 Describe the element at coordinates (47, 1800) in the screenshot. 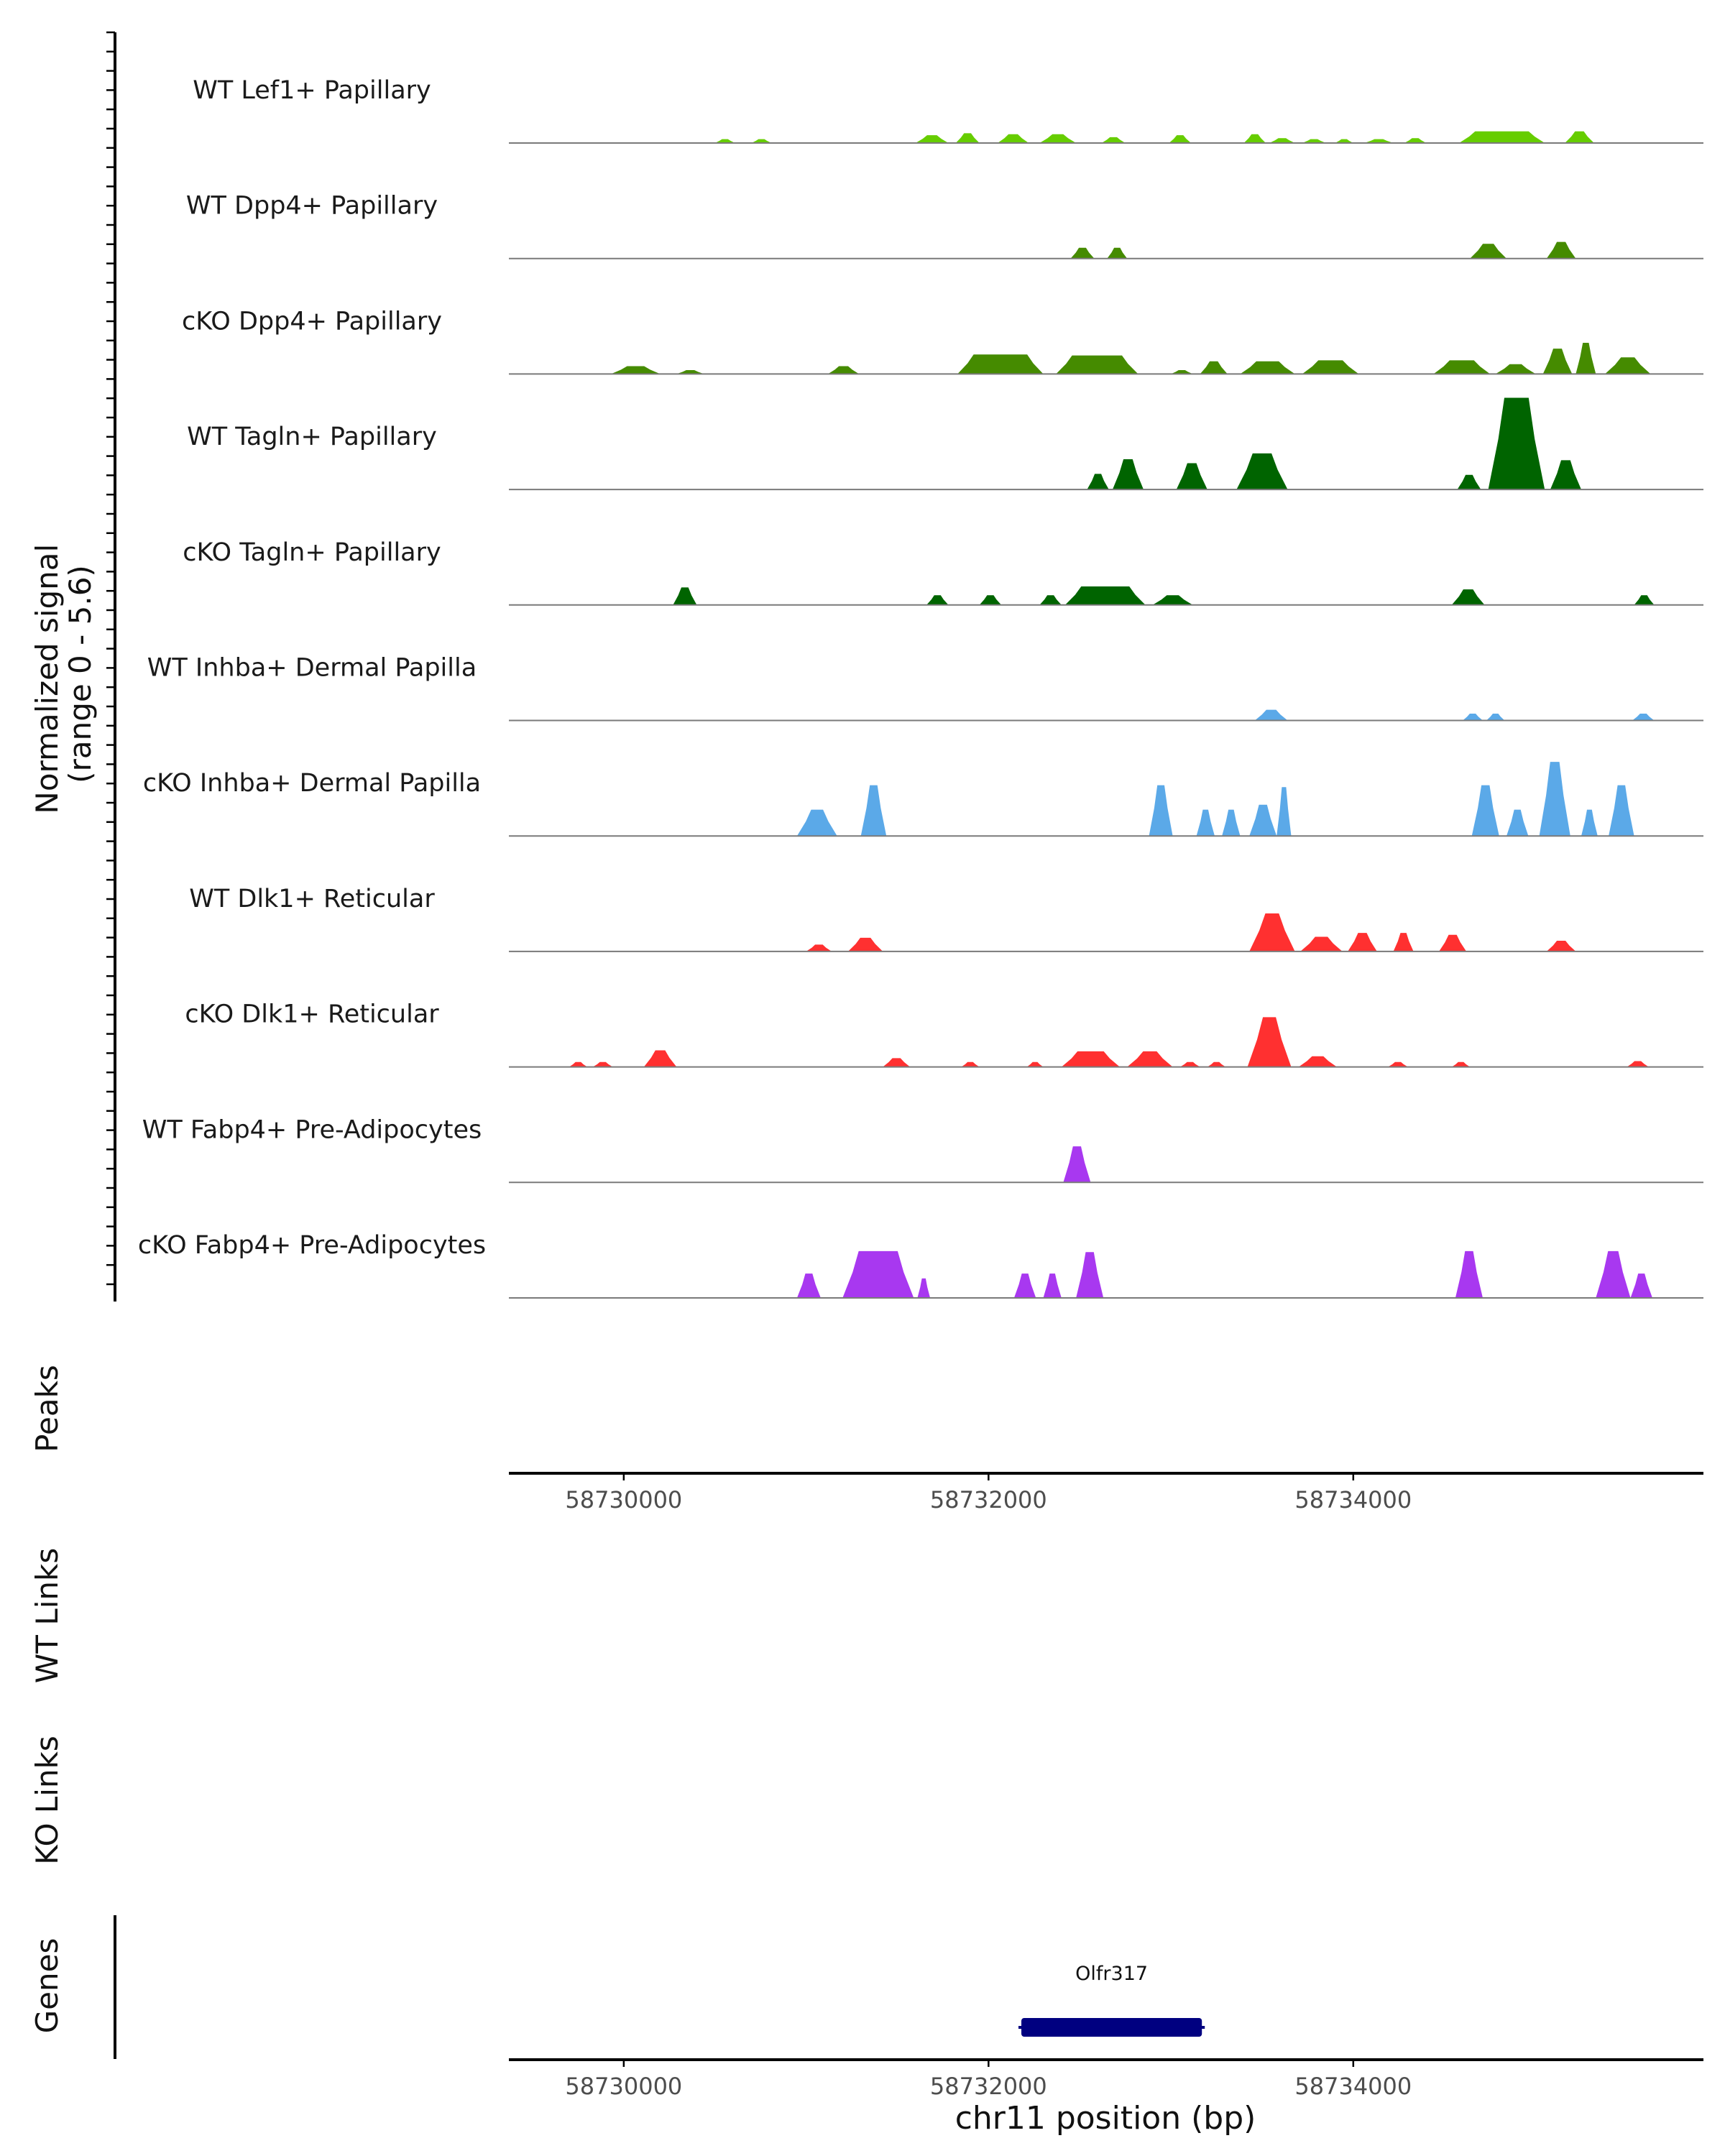

I see `ko-links-label: KO Links` at that location.